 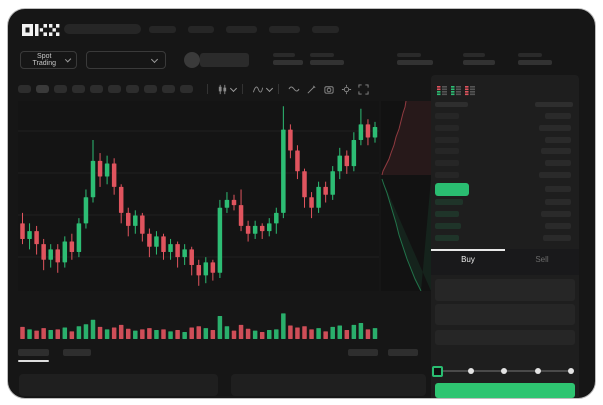 What do you see at coordinates (346, 89) in the screenshot?
I see `settings-gear-icon` at bounding box center [346, 89].